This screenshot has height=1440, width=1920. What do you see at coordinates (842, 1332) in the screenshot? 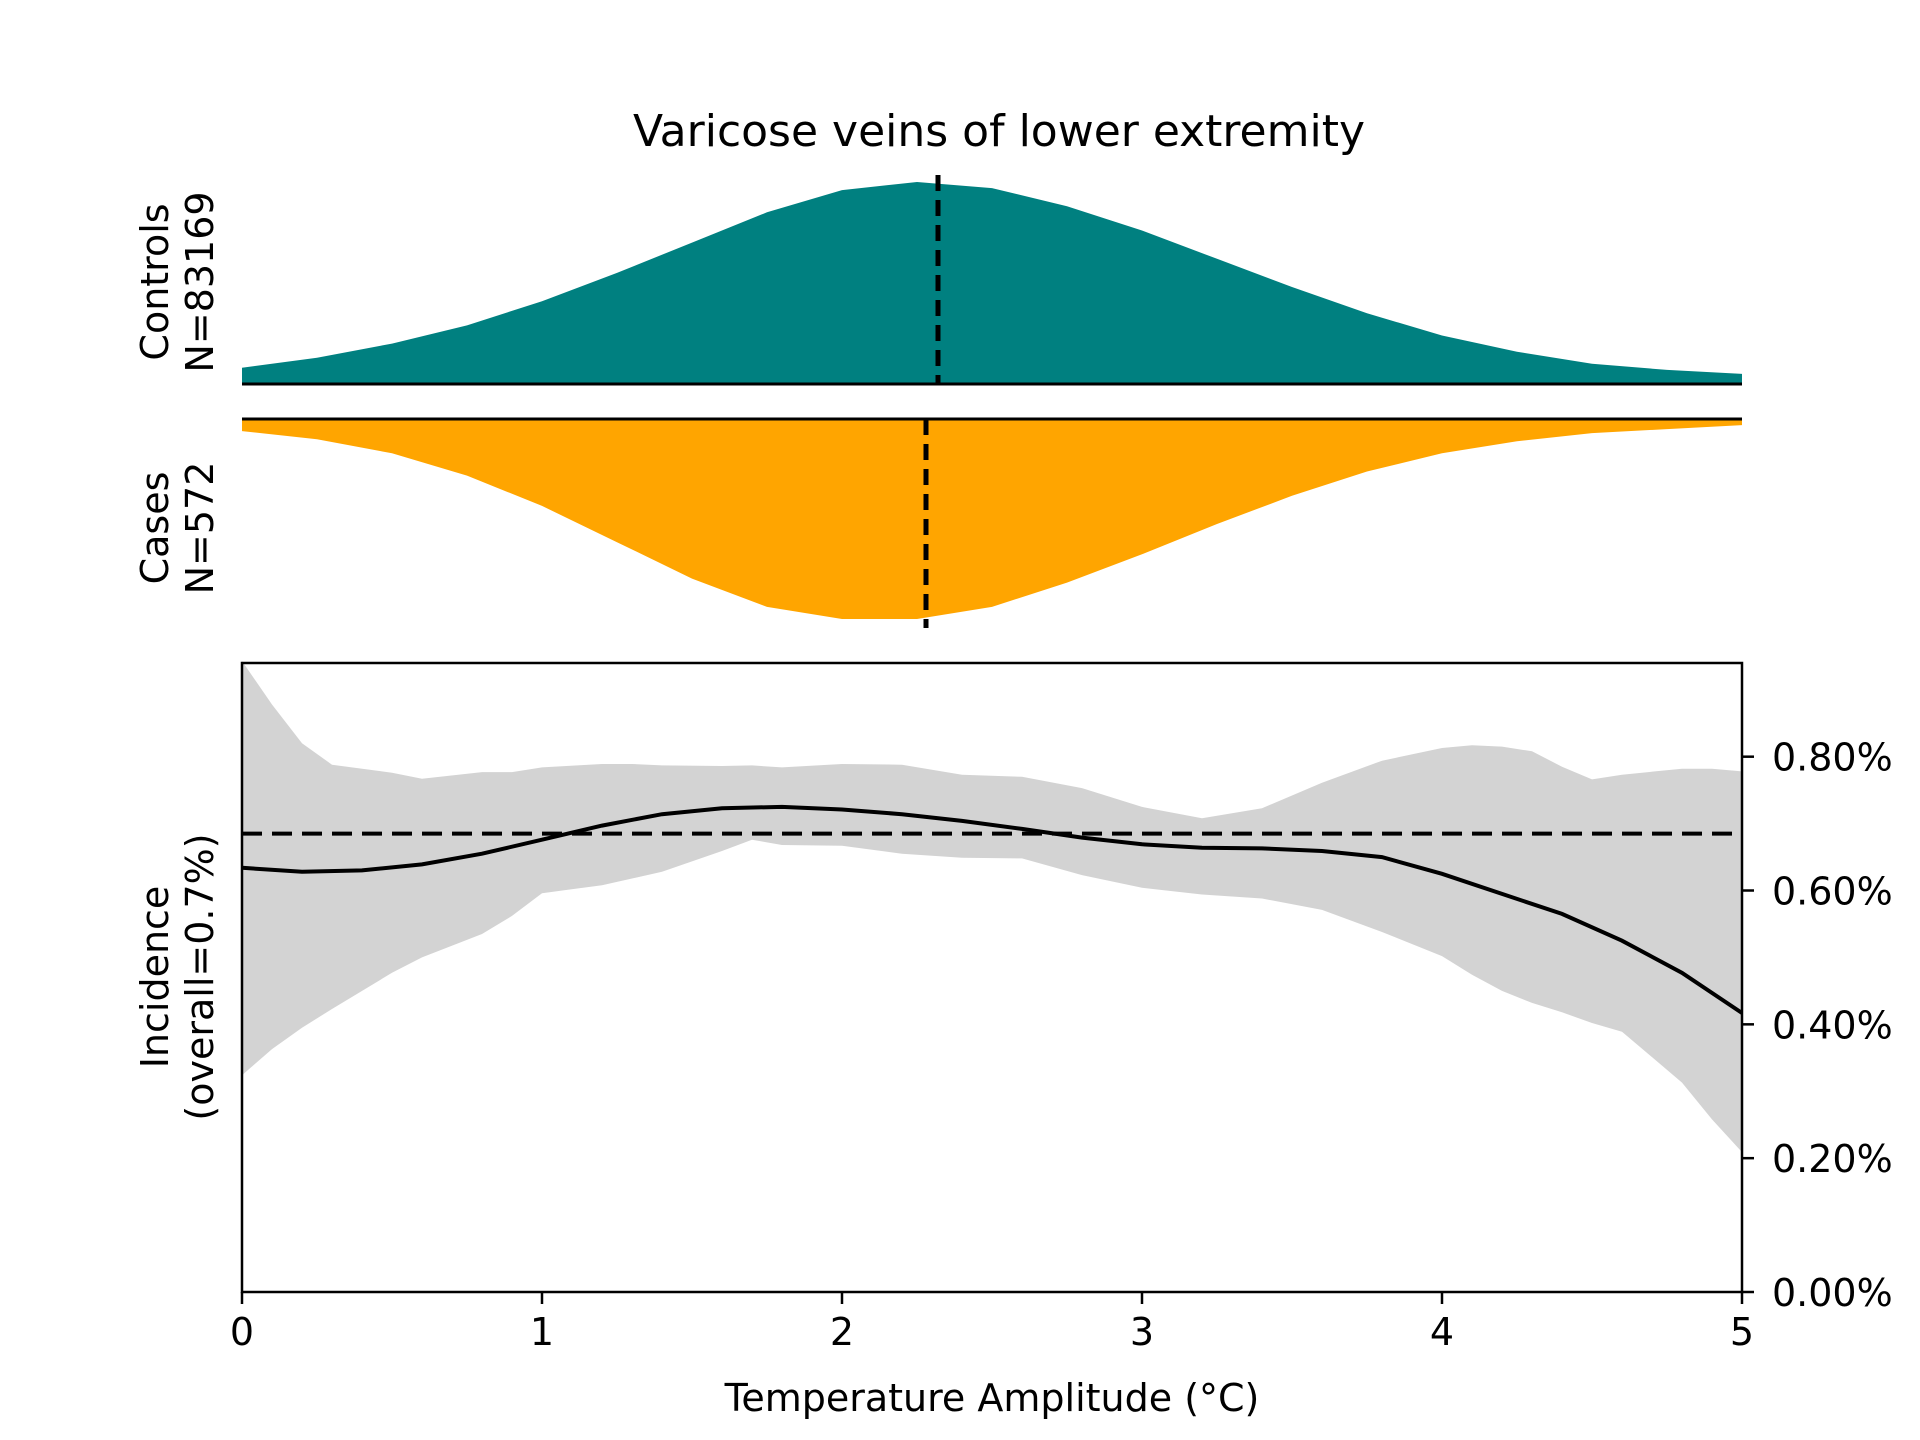
I see `x-tick-label: 2` at bounding box center [842, 1332].